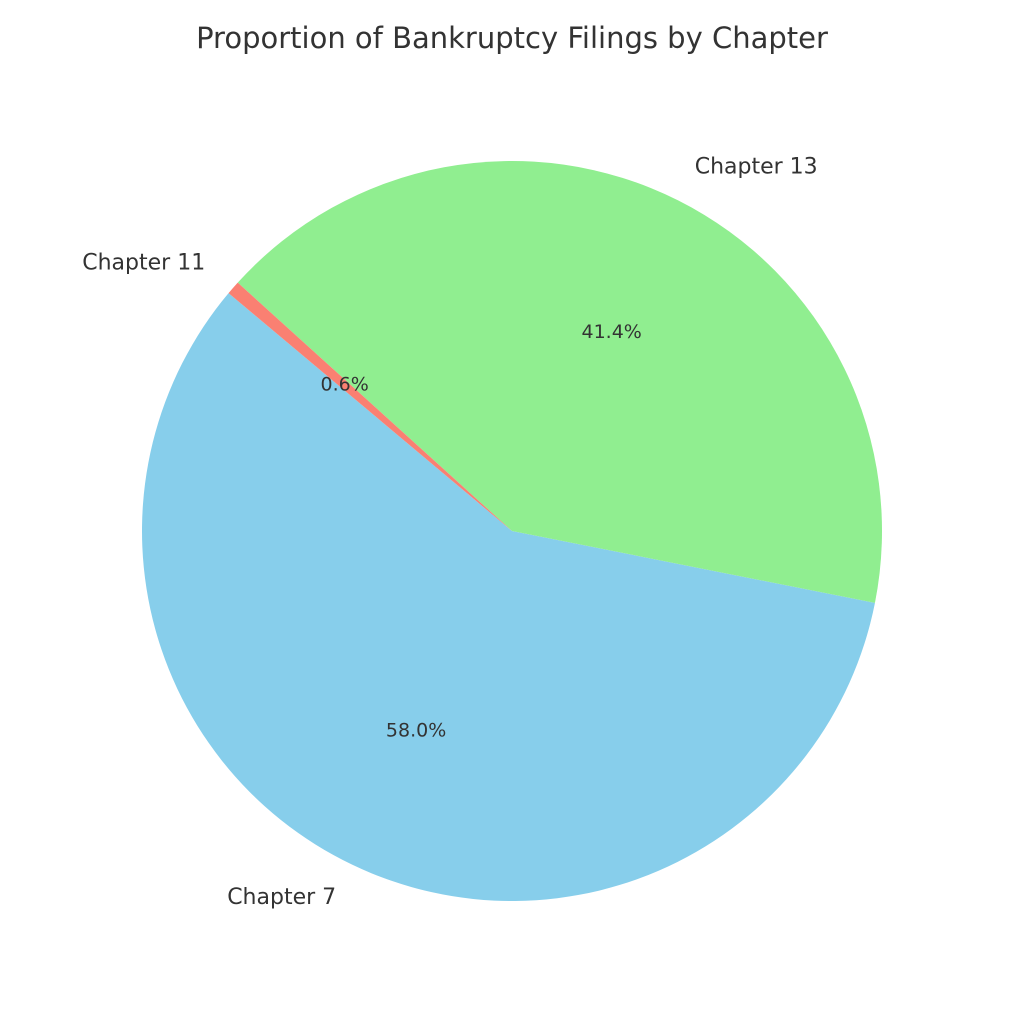 Image resolution: width=1017 pixels, height=1014 pixels. Describe the element at coordinates (416, 731) in the screenshot. I see `pct-label: 58.0%` at that location.